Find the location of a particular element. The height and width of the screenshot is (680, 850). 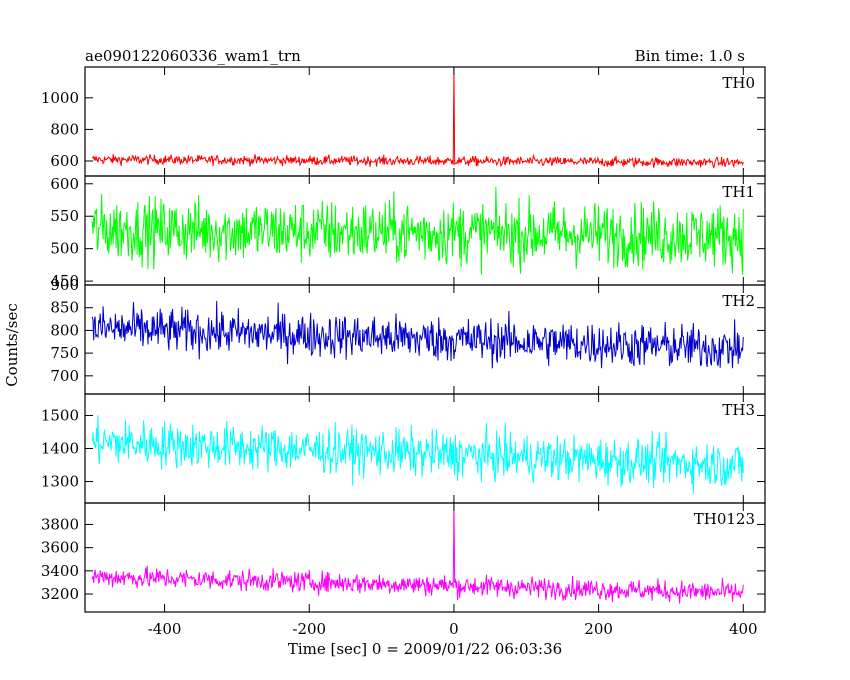

y-tick-label: 750 is located at coordinates (64, 353).